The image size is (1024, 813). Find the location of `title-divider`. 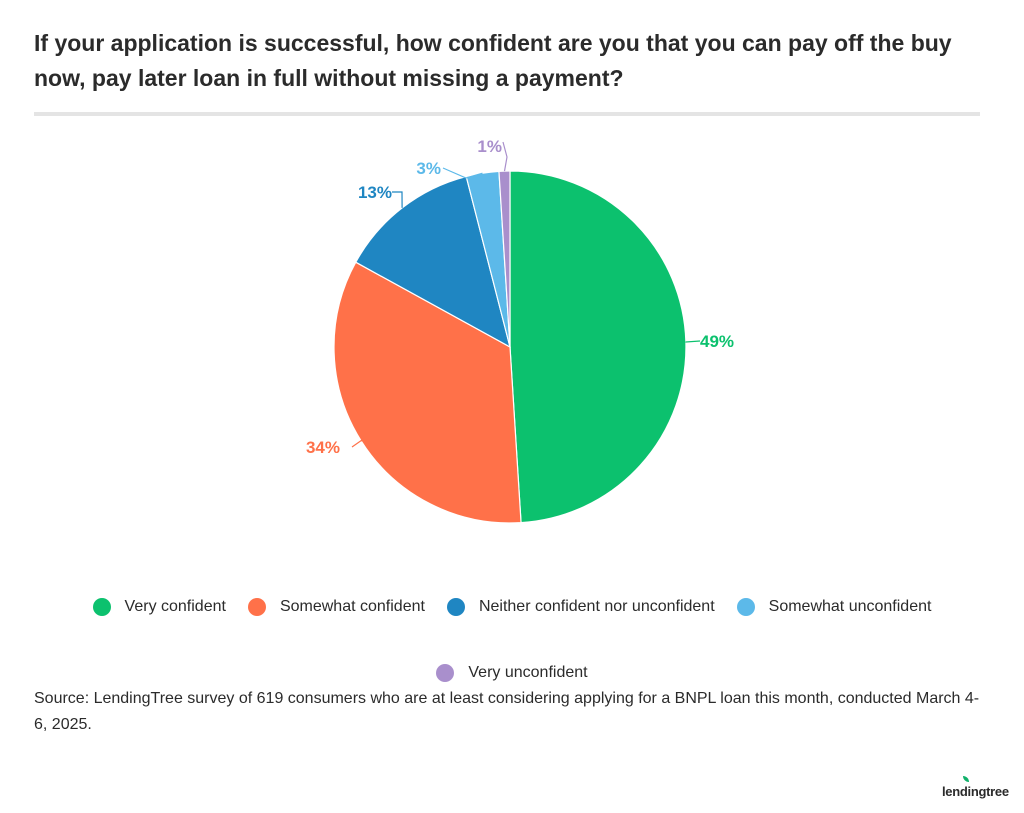

title-divider is located at coordinates (507, 114).